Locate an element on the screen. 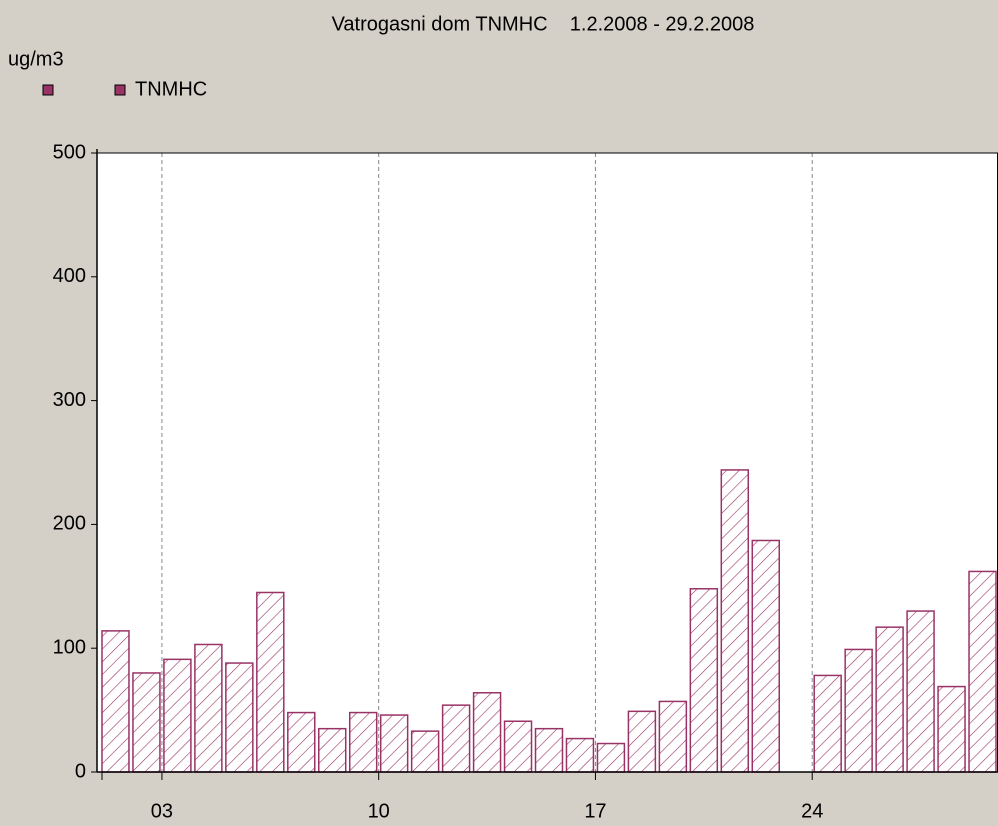 This screenshot has height=826, width=998. y-tick-label: 200 is located at coordinates (69, 524).